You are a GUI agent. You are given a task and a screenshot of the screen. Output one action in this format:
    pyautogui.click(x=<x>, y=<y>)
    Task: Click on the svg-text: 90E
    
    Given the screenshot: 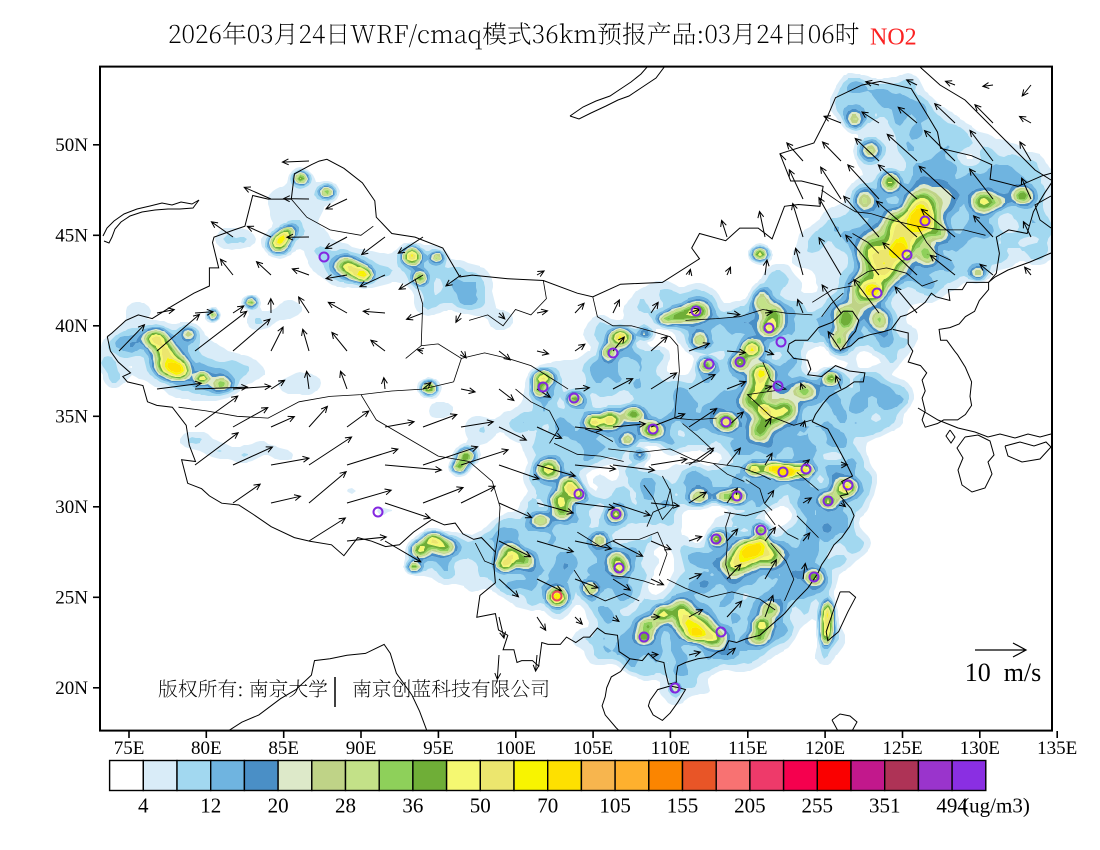 What is the action you would take?
    pyautogui.click(x=361, y=748)
    